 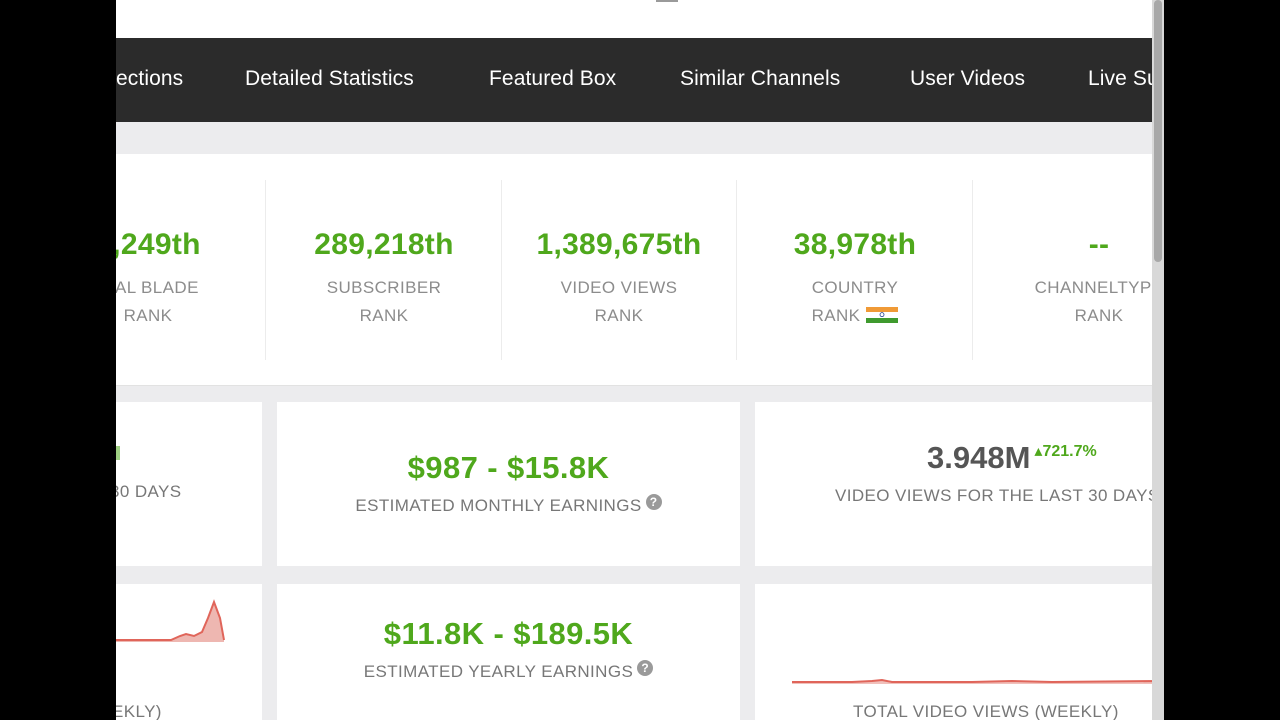 What do you see at coordinates (1038, 451) in the screenshot?
I see `increase-arrow-icon: ▴` at bounding box center [1038, 451].